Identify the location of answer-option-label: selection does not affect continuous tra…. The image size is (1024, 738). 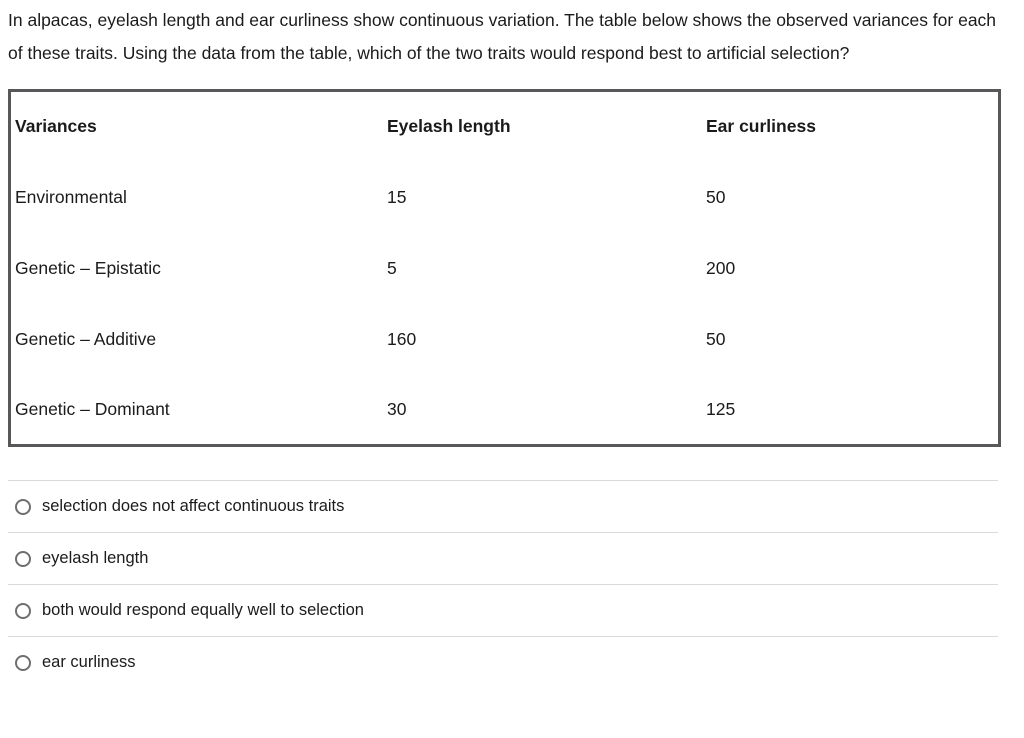
(193, 505).